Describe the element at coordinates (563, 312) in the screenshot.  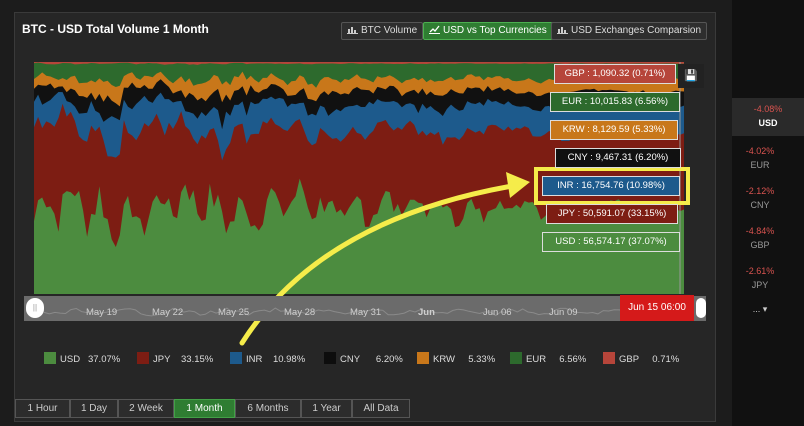
I see `nav-label-jun09: Jun 09` at that location.